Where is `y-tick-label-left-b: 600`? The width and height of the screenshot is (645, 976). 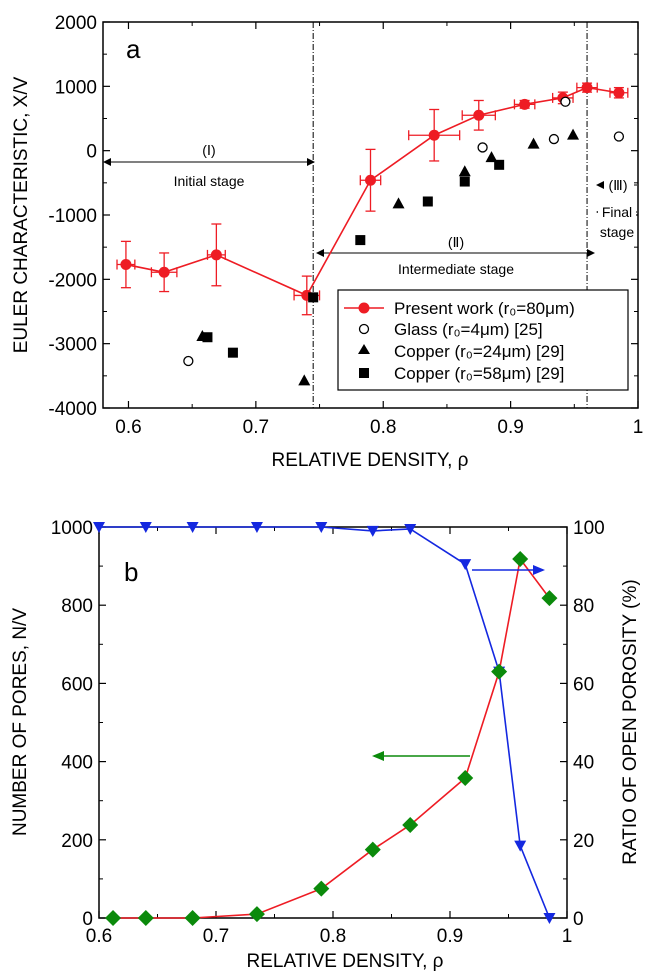 y-tick-label-left-b: 600 is located at coordinates (77, 684).